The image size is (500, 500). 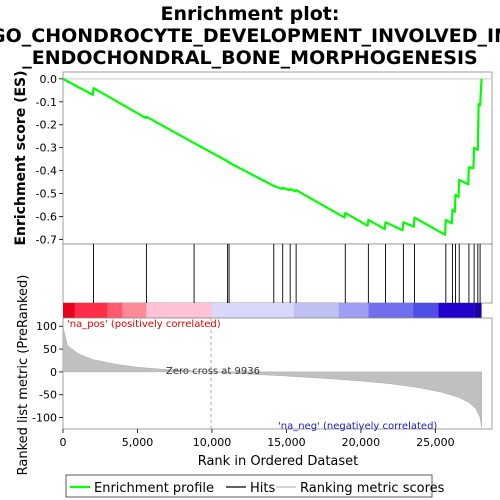 I want to click on es-y-tick-label: -0.3, so click(x=46, y=148).